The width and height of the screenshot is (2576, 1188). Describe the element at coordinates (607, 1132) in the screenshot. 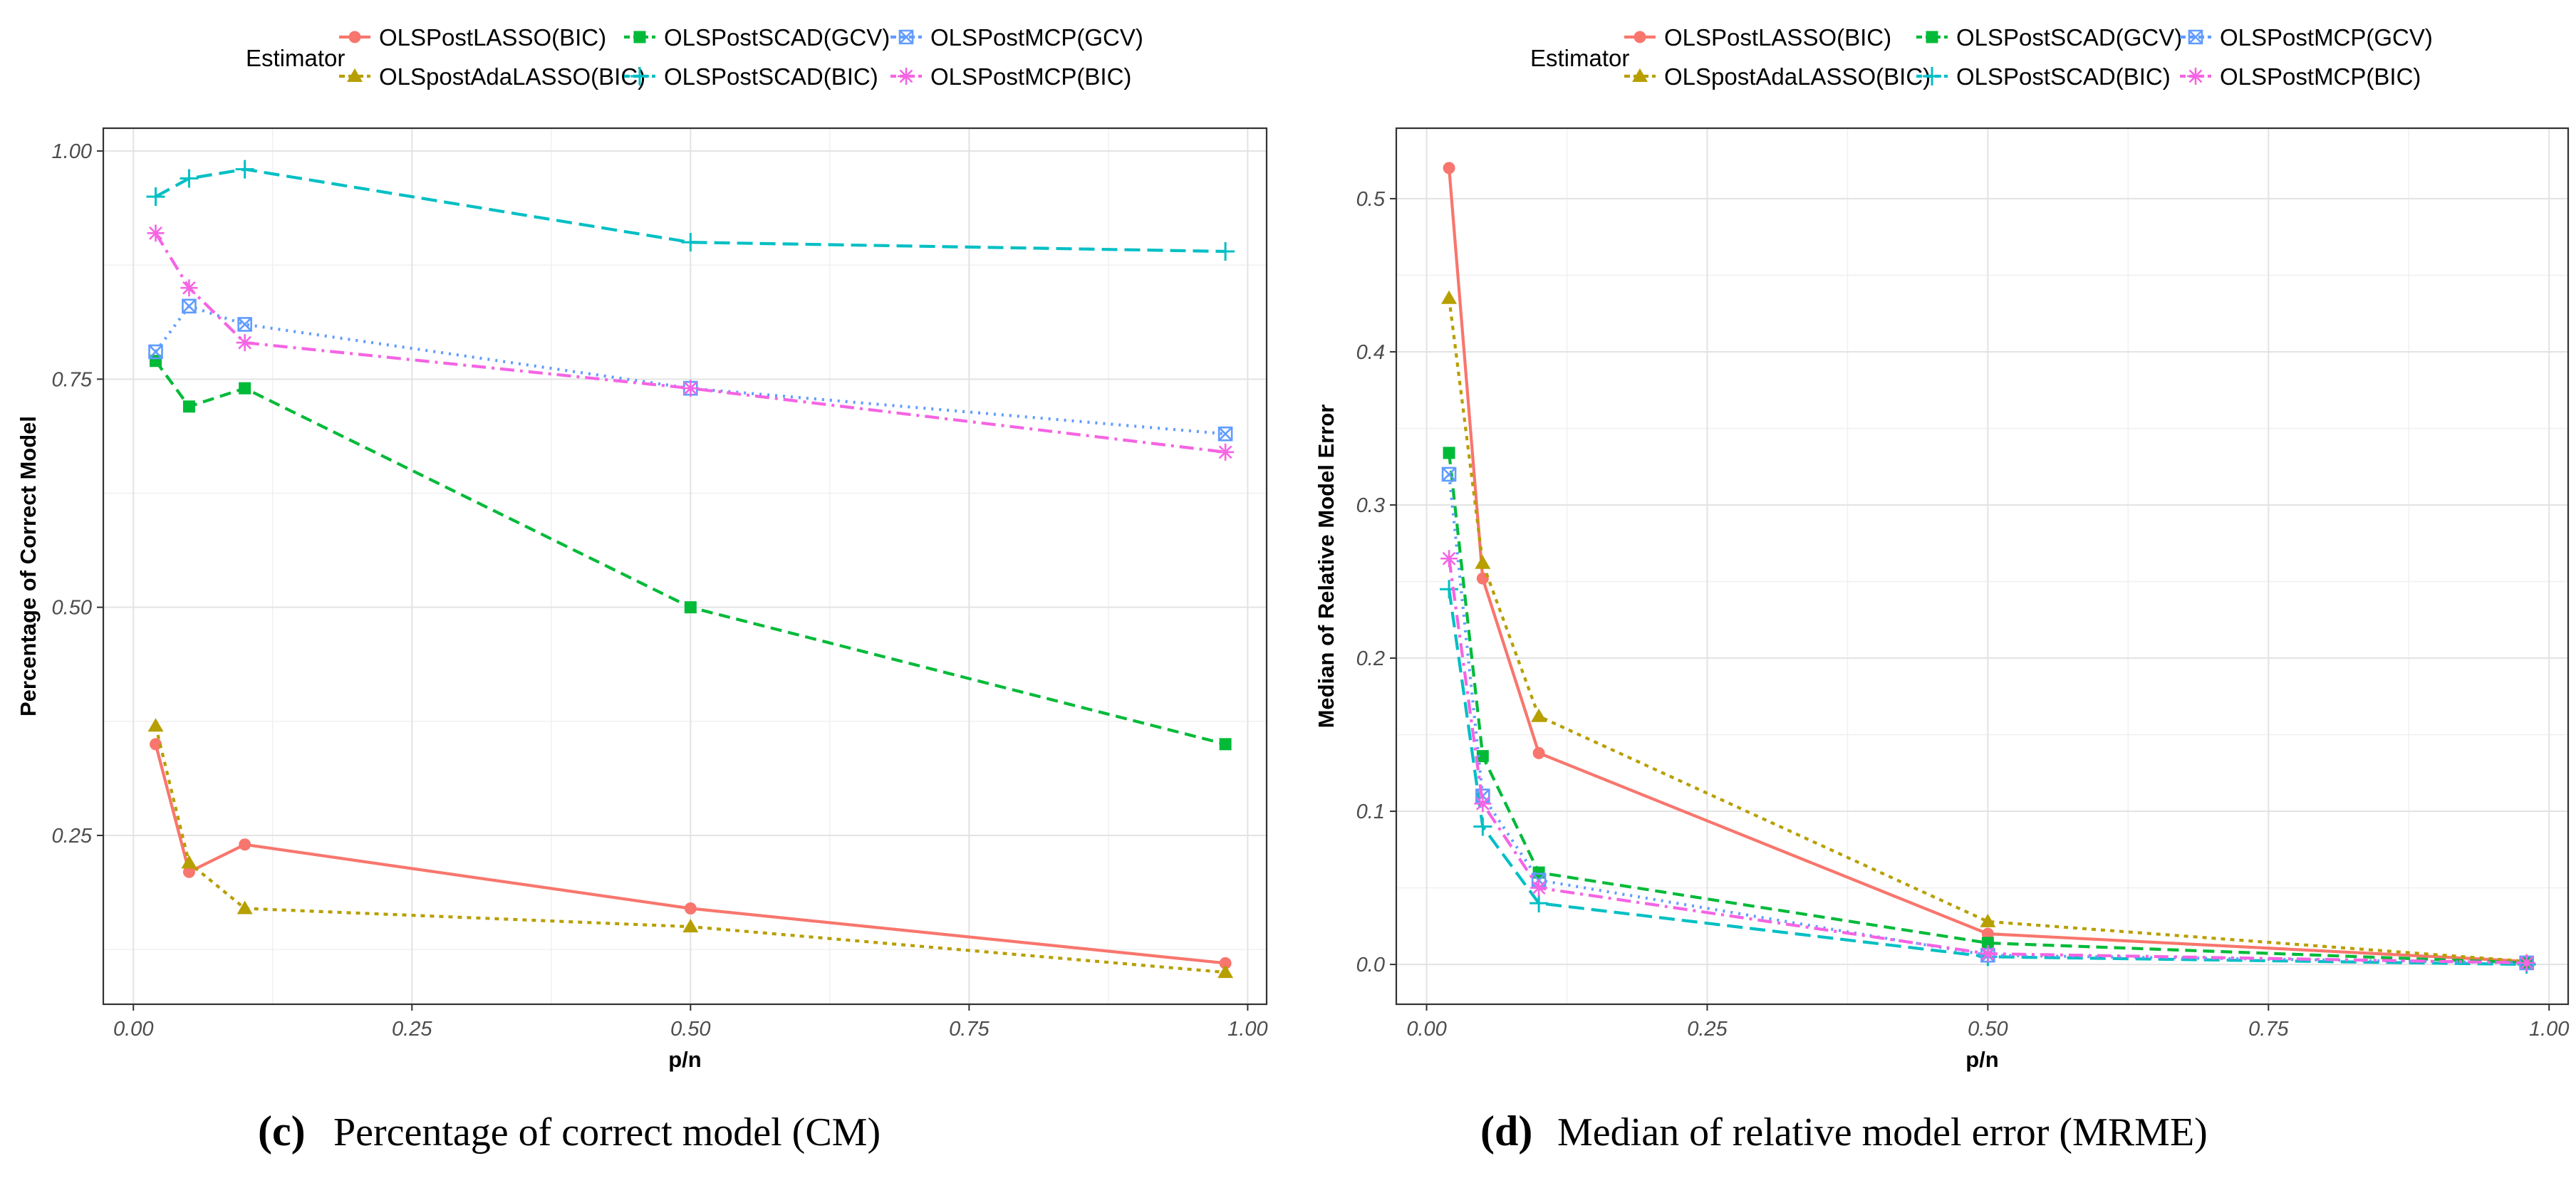

I see `caption-text: Percentage of correct model (CM)` at that location.